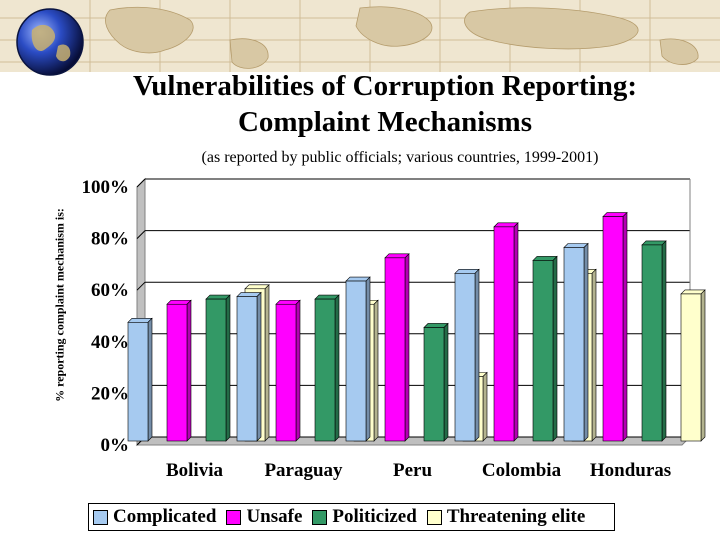  What do you see at coordinates (395, 349) in the screenshot?
I see `bar-unsafe-peru` at bounding box center [395, 349].